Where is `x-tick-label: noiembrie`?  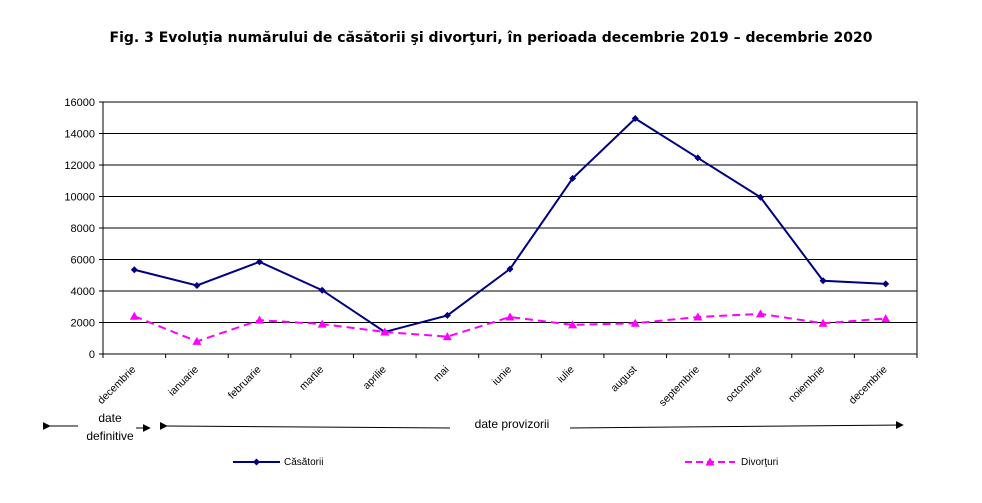
x-tick-label: noiembrie is located at coordinates (806, 384).